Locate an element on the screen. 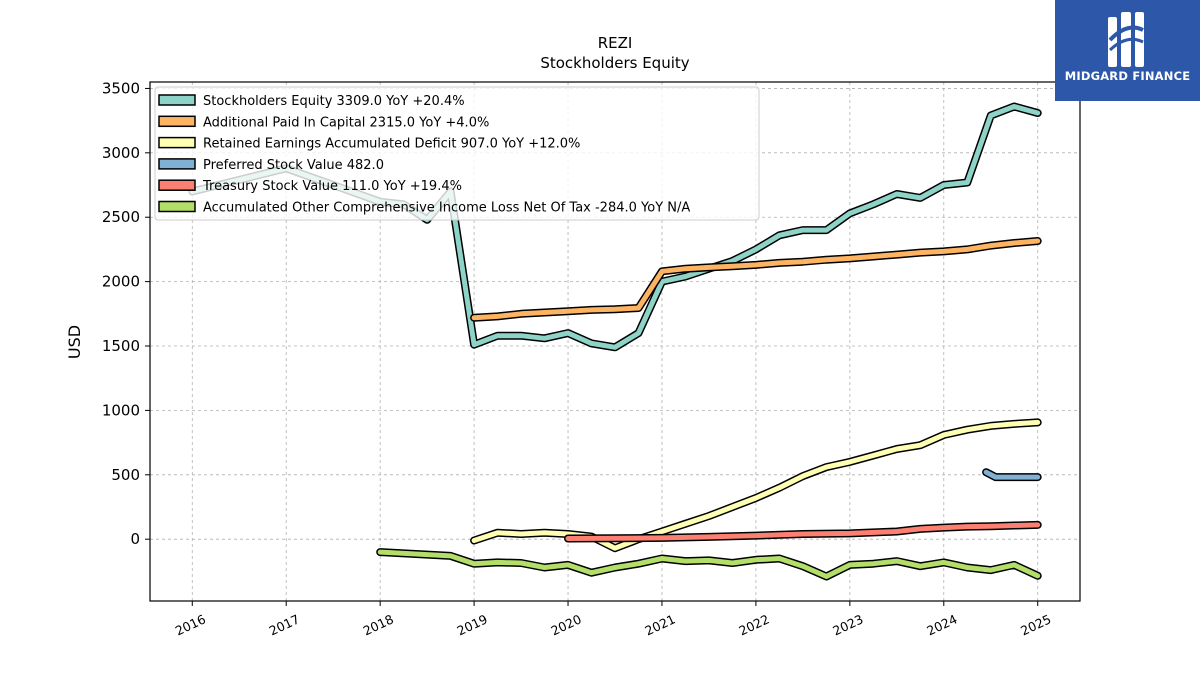 The image size is (1200, 675). x-tick-label: 2019 is located at coordinates (472, 624).